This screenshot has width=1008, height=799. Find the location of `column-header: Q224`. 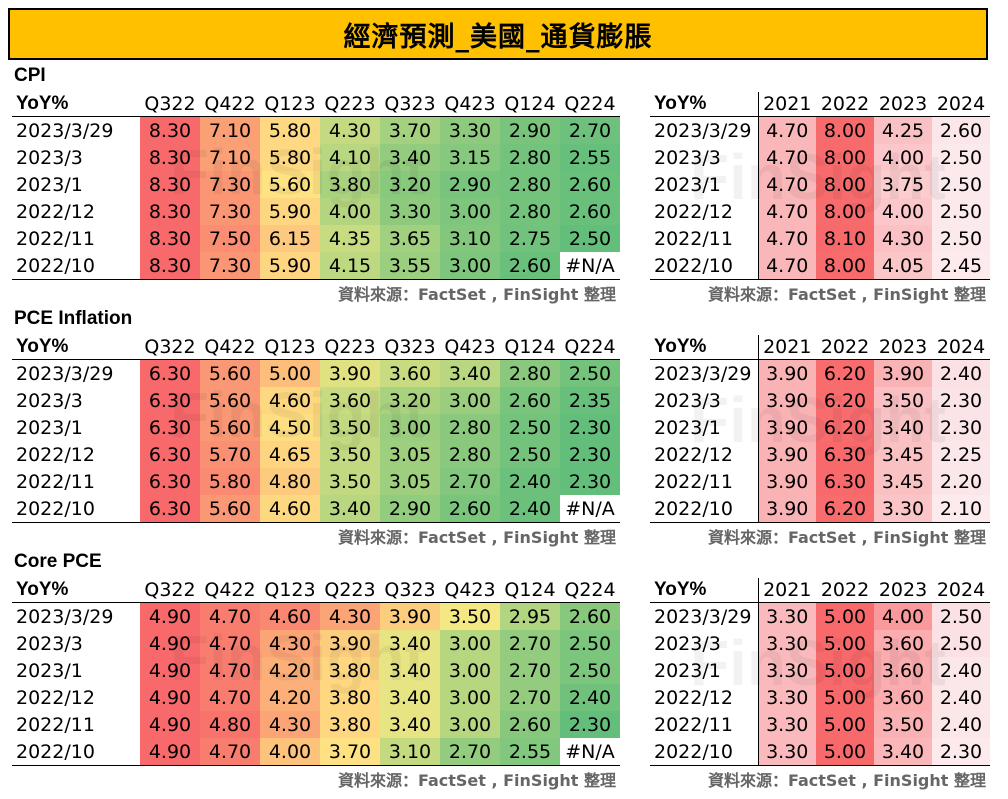

column-header: Q224 is located at coordinates (590, 347).